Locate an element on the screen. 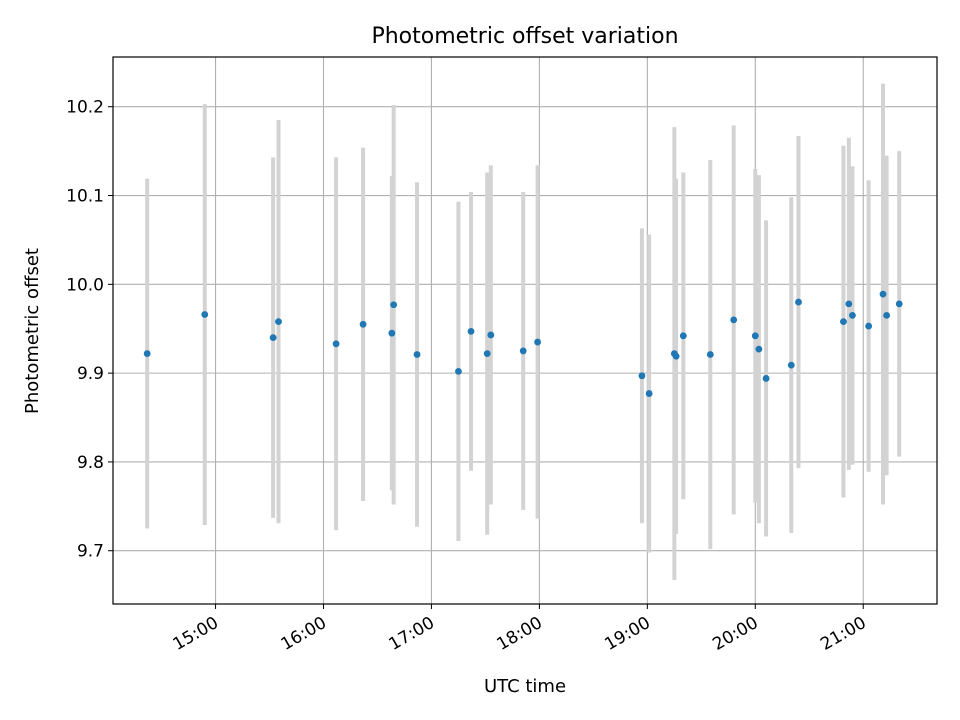 The height and width of the screenshot is (720, 960). y-tick-label: 10.2 is located at coordinates (85, 108).